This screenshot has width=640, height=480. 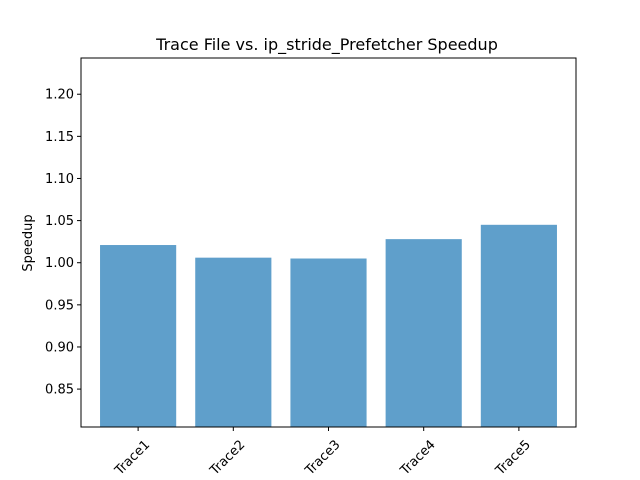 I want to click on y-axis-label: Speedup, so click(x=28, y=242).